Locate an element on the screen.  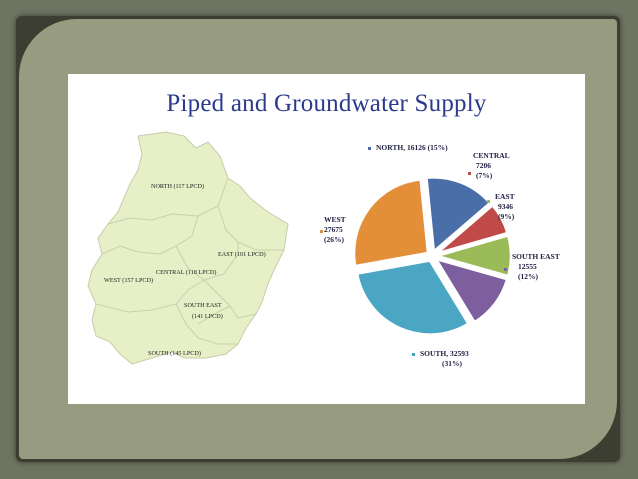
map-label-east: EAST (101 LPCD) is located at coordinates (242, 254).